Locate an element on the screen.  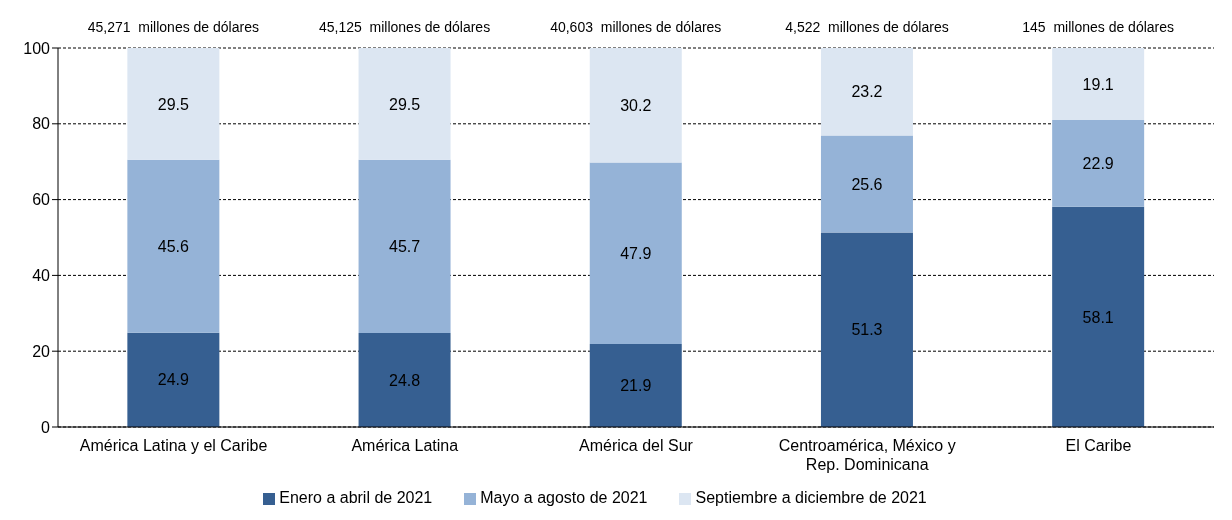
x-tick-label: América del Sur is located at coordinates (636, 445).